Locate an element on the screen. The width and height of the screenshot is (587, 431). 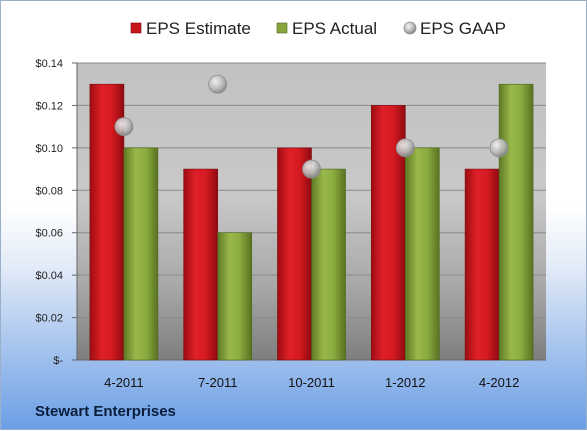
y-tick-label: $- is located at coordinates (58, 361).